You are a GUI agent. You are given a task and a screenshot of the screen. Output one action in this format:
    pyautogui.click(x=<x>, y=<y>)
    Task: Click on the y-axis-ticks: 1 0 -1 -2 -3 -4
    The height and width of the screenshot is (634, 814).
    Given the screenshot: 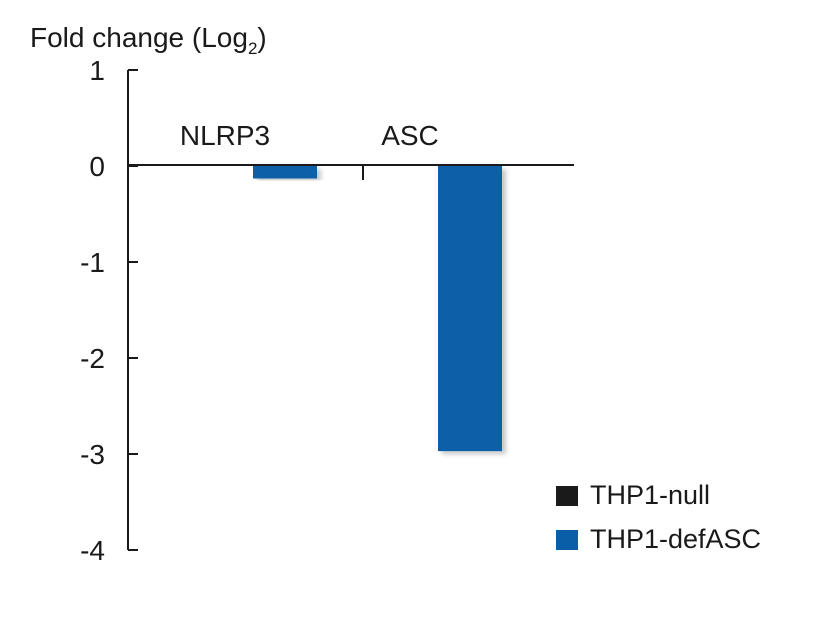 What is the action you would take?
    pyautogui.click(x=109, y=310)
    